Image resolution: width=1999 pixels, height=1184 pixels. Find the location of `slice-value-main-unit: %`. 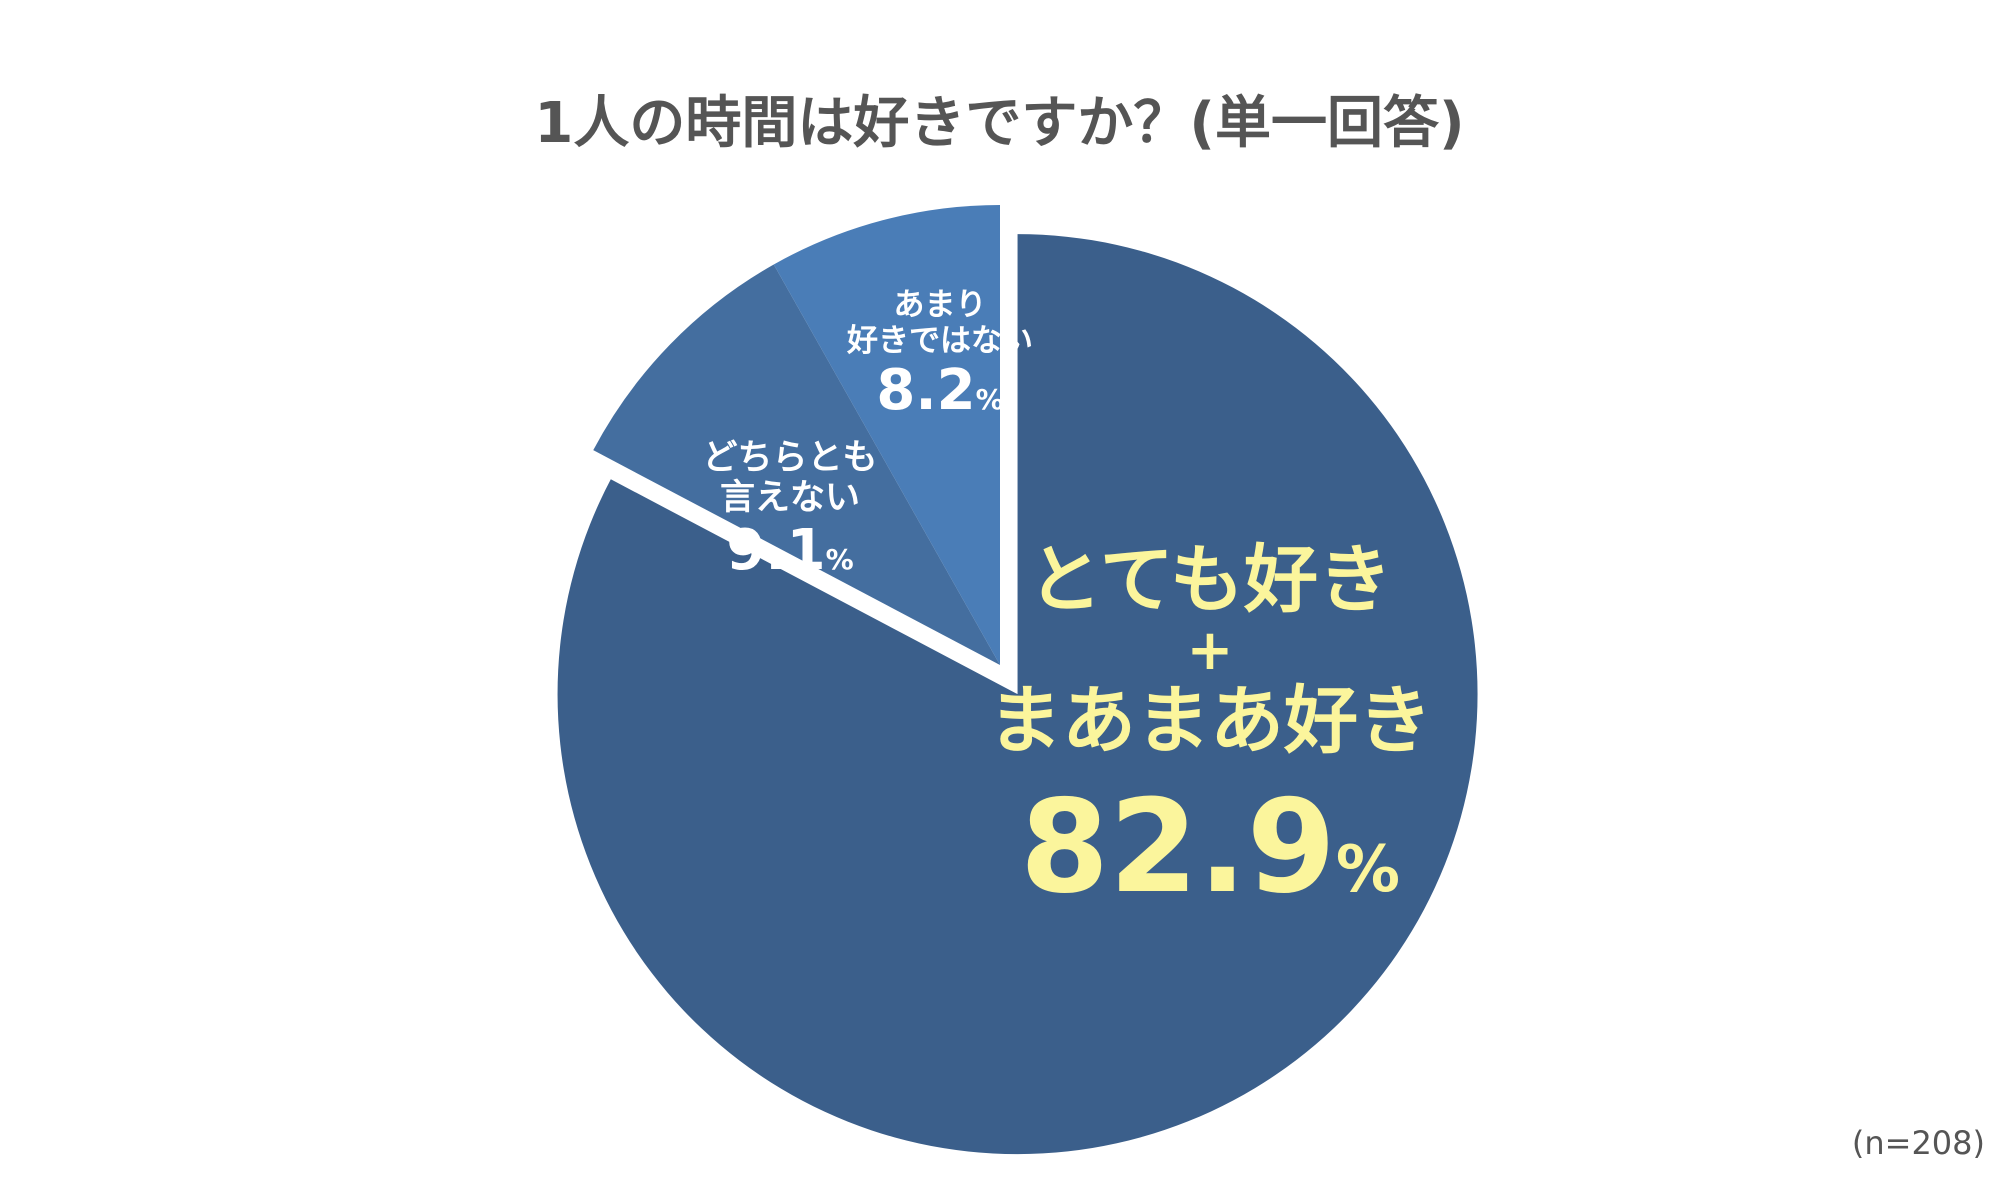

slice-value-main-unit: % is located at coordinates (1367, 870).